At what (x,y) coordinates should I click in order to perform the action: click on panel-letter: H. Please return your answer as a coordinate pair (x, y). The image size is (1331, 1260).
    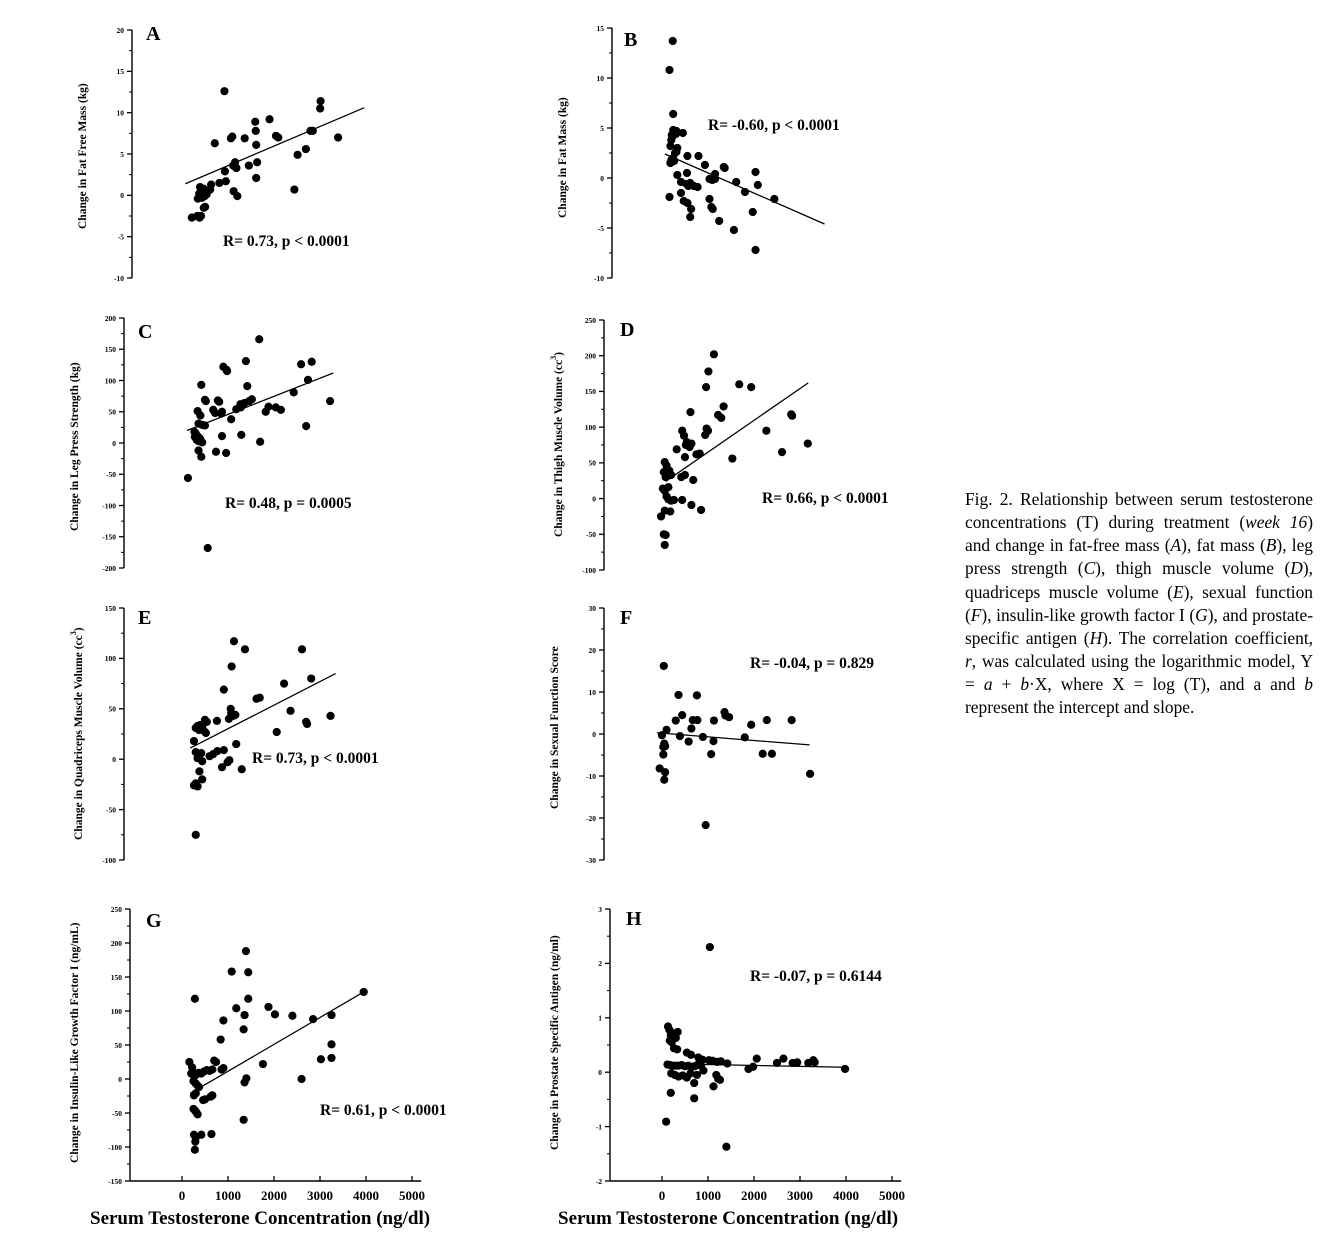
    Looking at the image, I should click on (634, 919).